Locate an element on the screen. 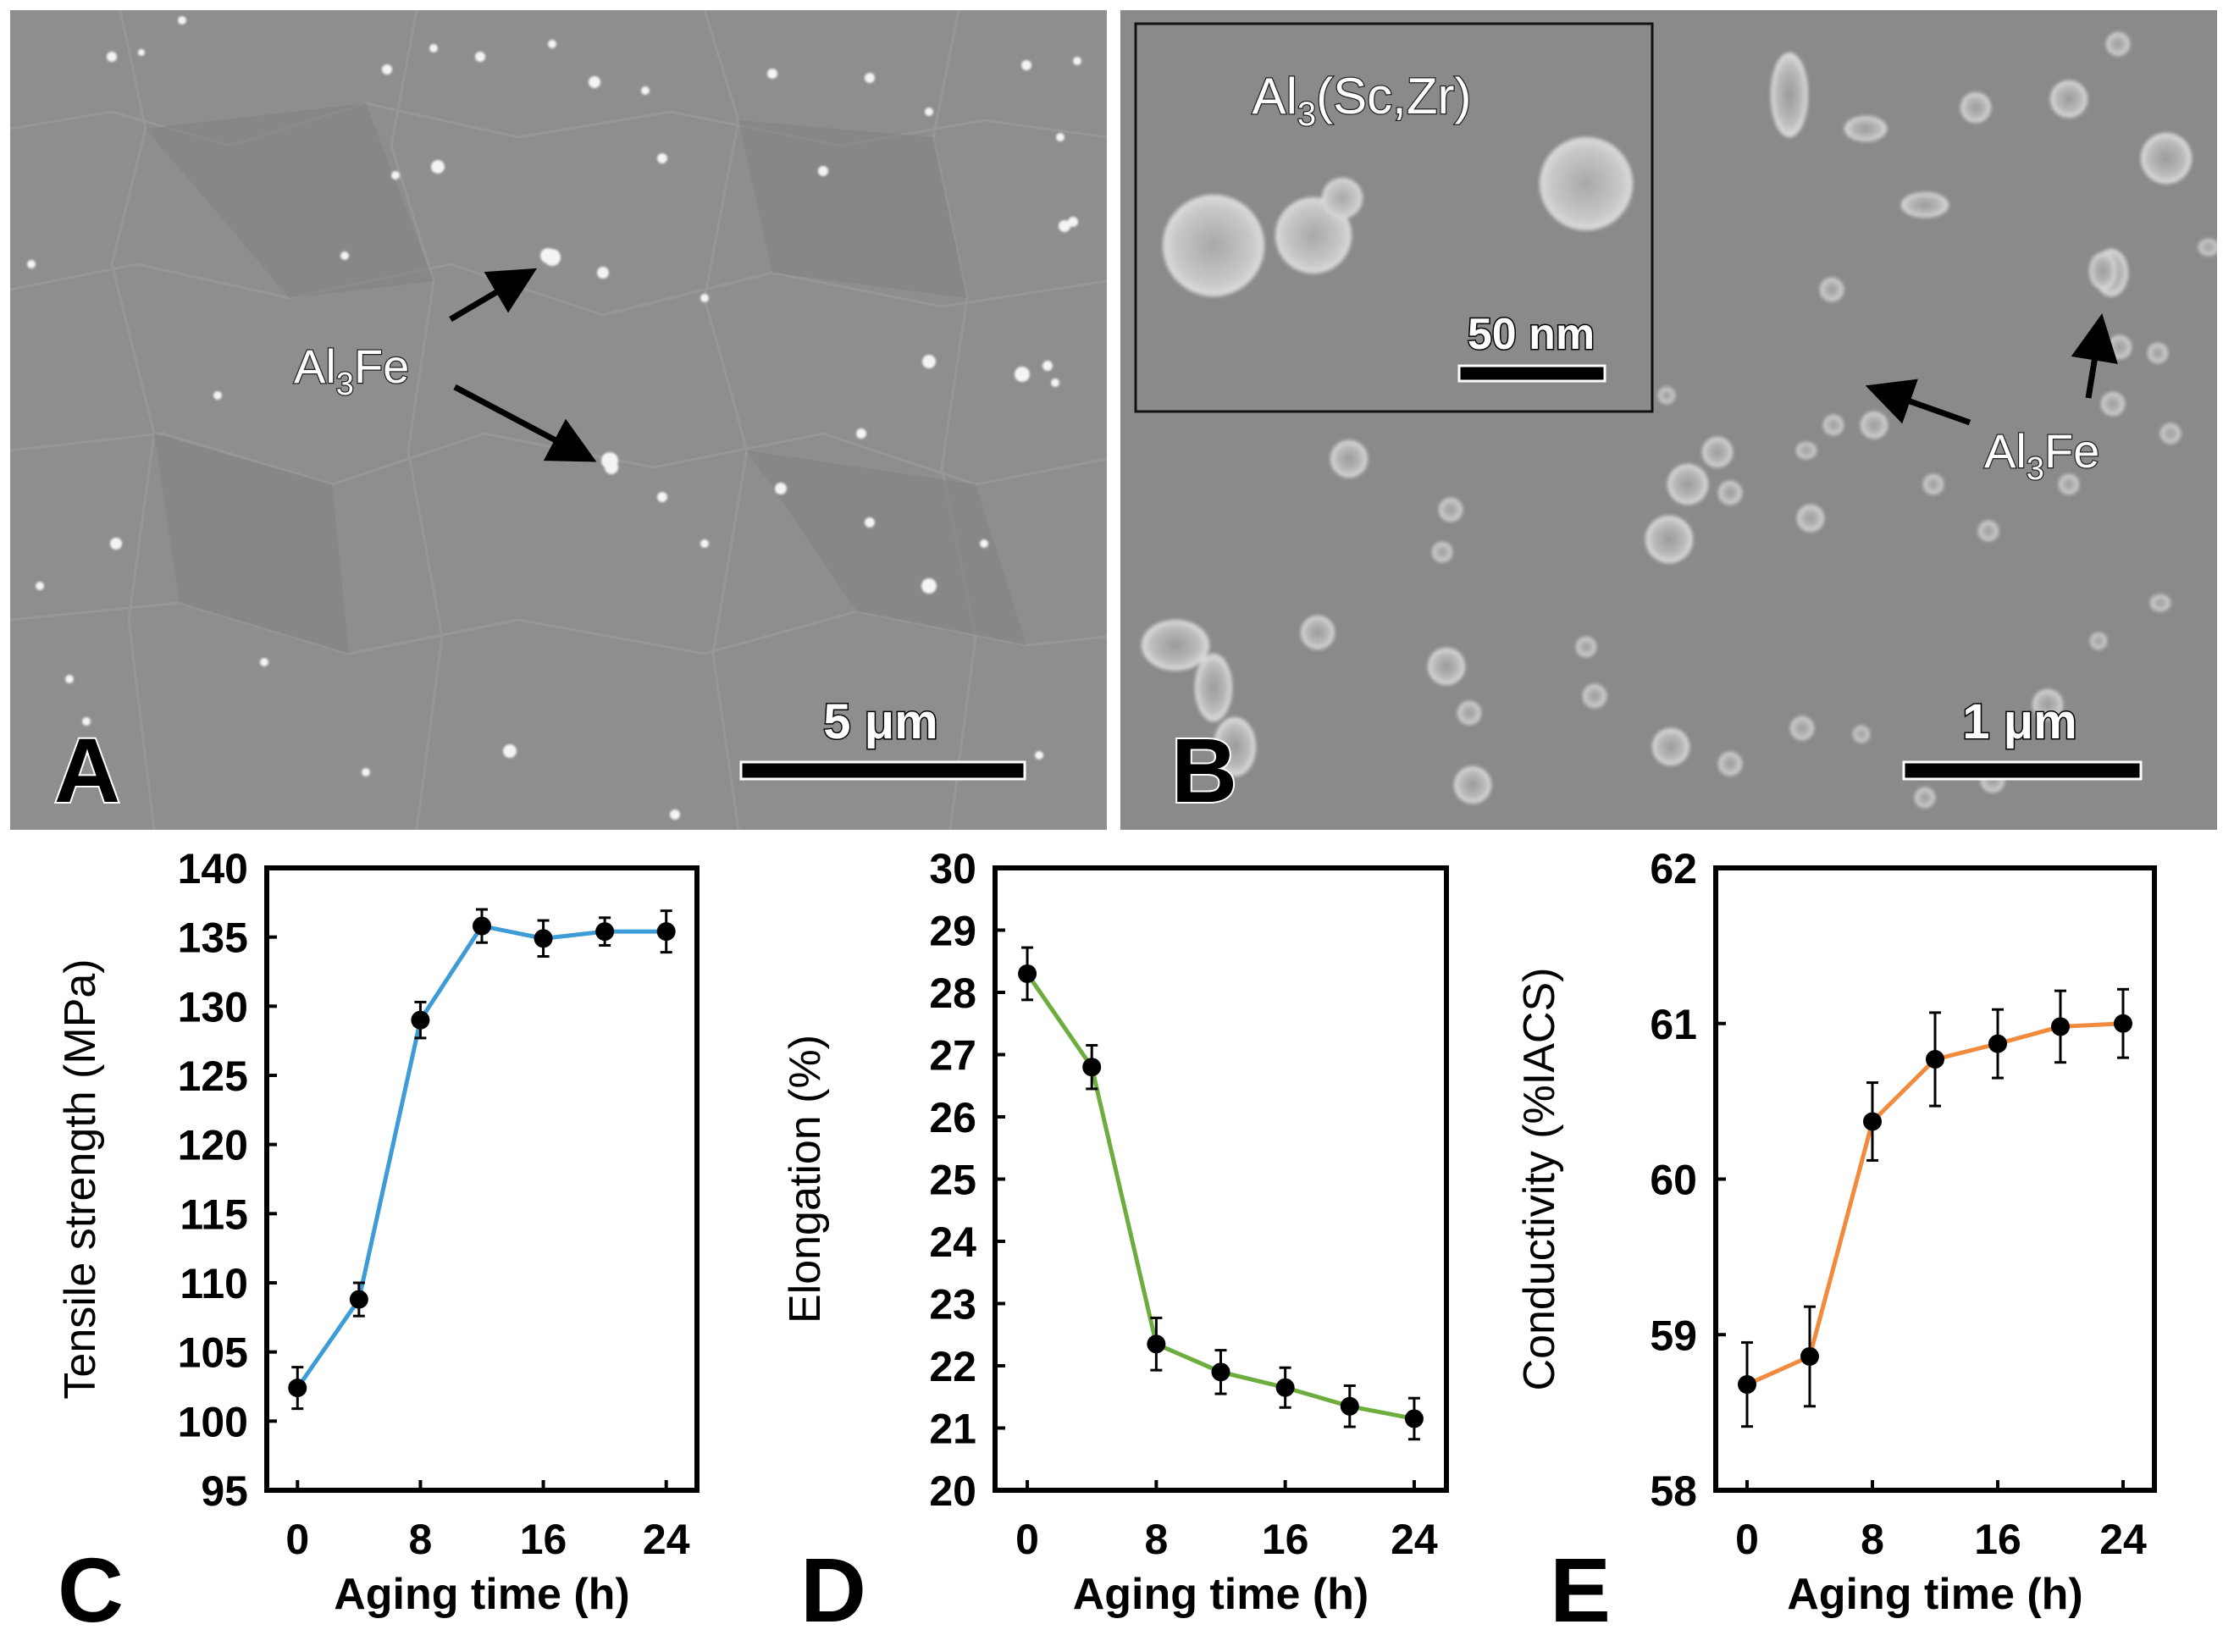 Image resolution: width=2223 pixels, height=1652 pixels. y-tick-label: 25 is located at coordinates (952, 1180).